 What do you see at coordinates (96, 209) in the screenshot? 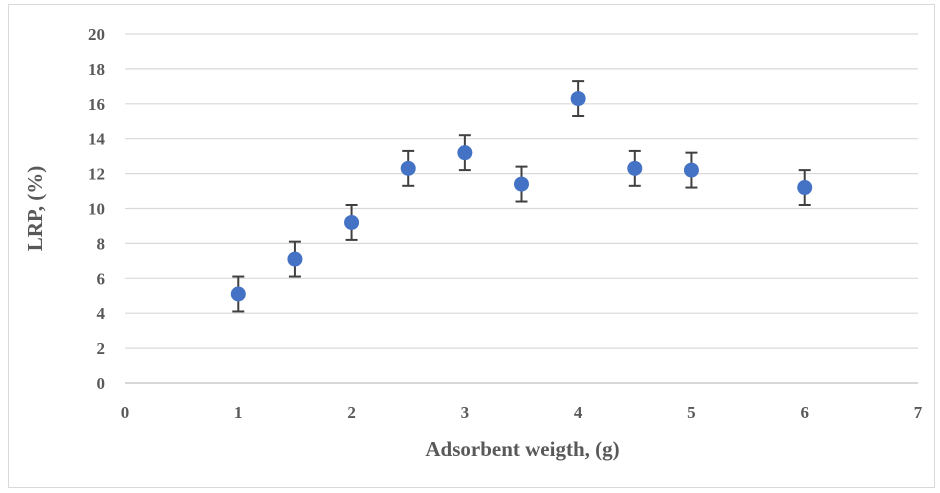
I see `y-tick-label: 10` at bounding box center [96, 209].